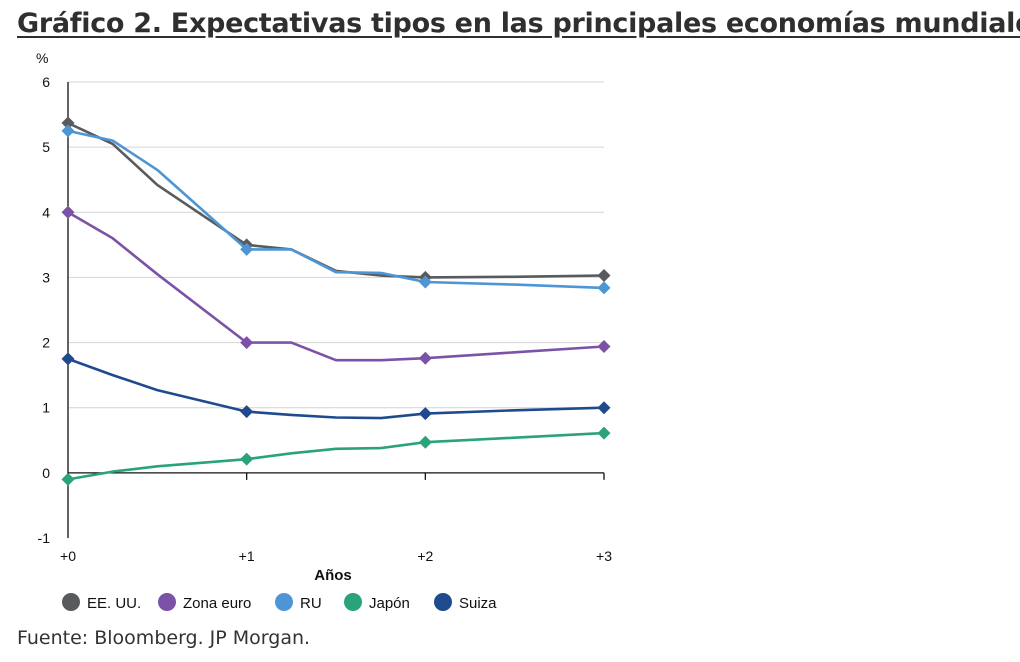  I want to click on x-axis-label: Años, so click(333, 575).